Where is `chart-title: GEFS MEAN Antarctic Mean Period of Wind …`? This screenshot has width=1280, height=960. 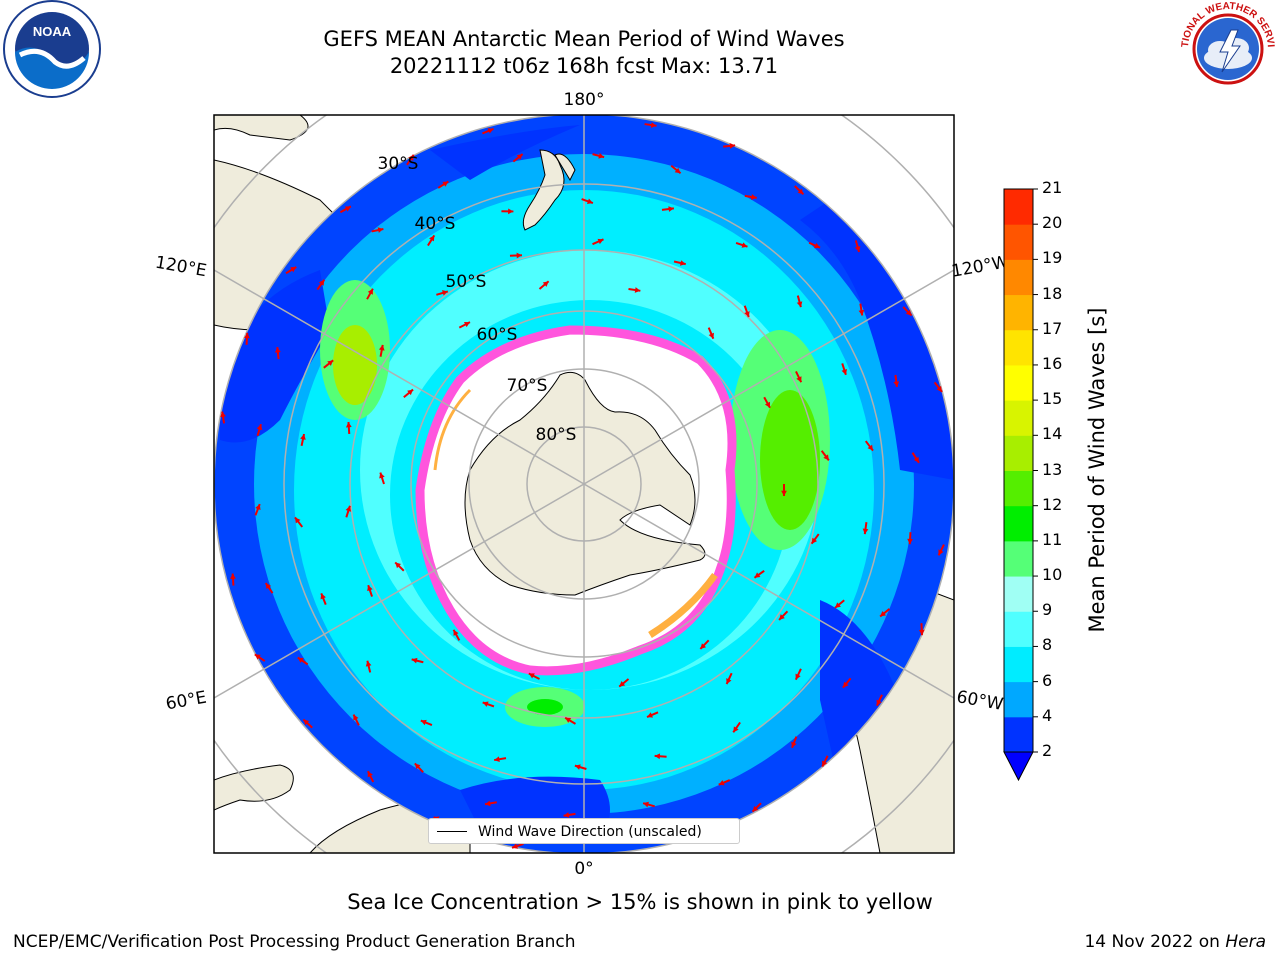
chart-title: GEFS MEAN Antarctic Mean Period of Wind … is located at coordinates (584, 53).